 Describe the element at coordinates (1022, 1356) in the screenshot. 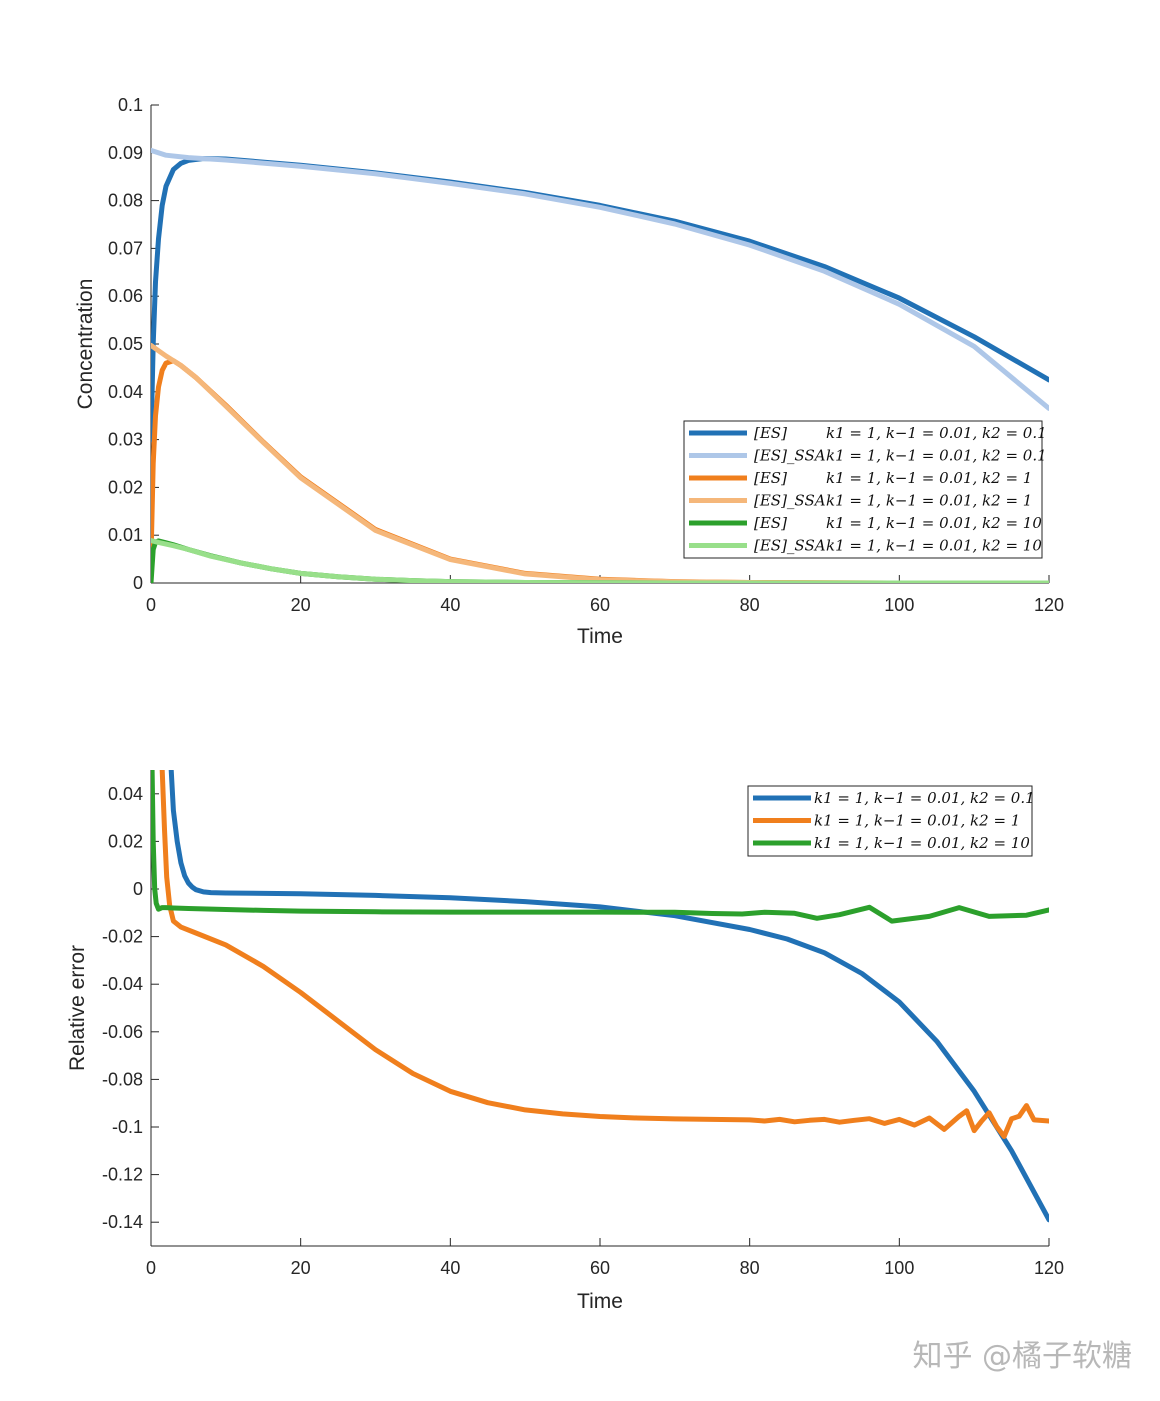

I see `watermark: 知乎 @橘子软糖` at that location.